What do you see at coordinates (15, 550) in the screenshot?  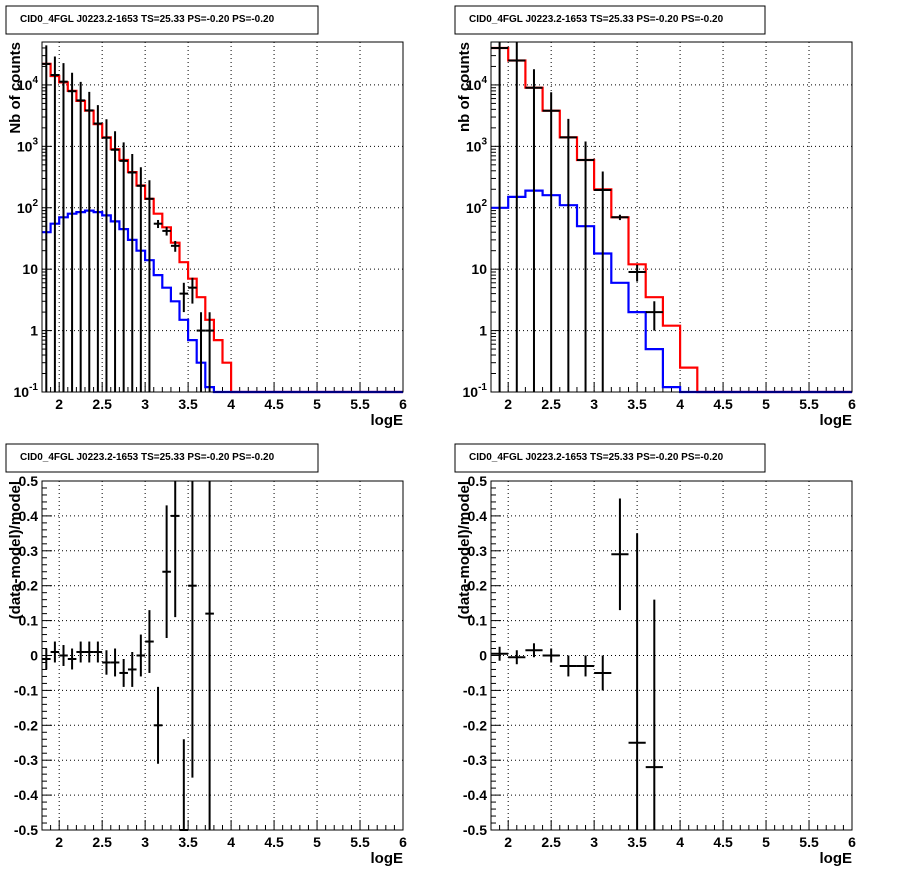 I see `y-axis-label: (data-model)/model` at bounding box center [15, 550].